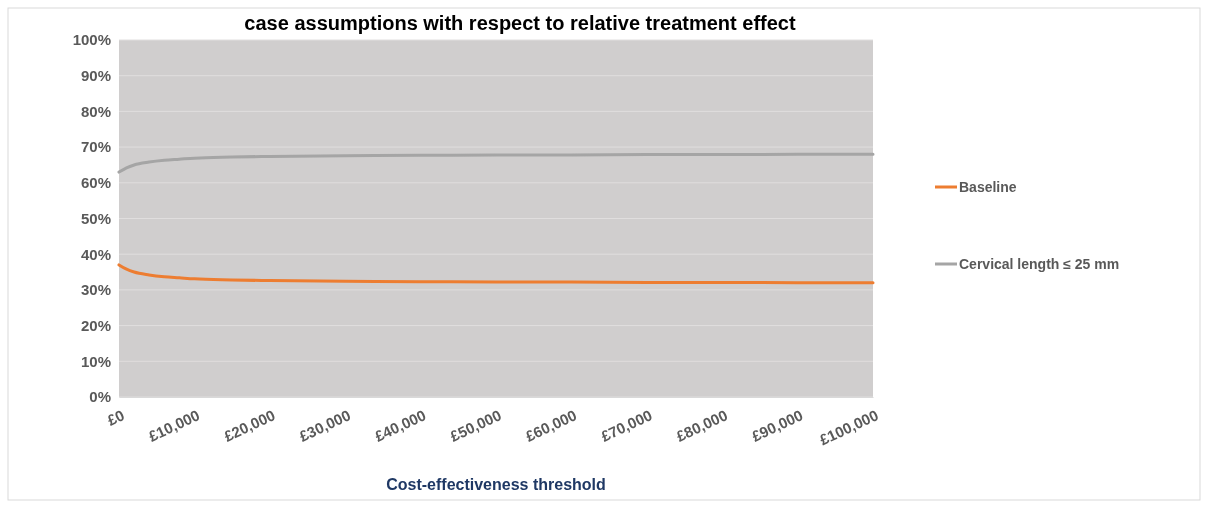  I want to click on y-tick-label: 50%, so click(95, 218).